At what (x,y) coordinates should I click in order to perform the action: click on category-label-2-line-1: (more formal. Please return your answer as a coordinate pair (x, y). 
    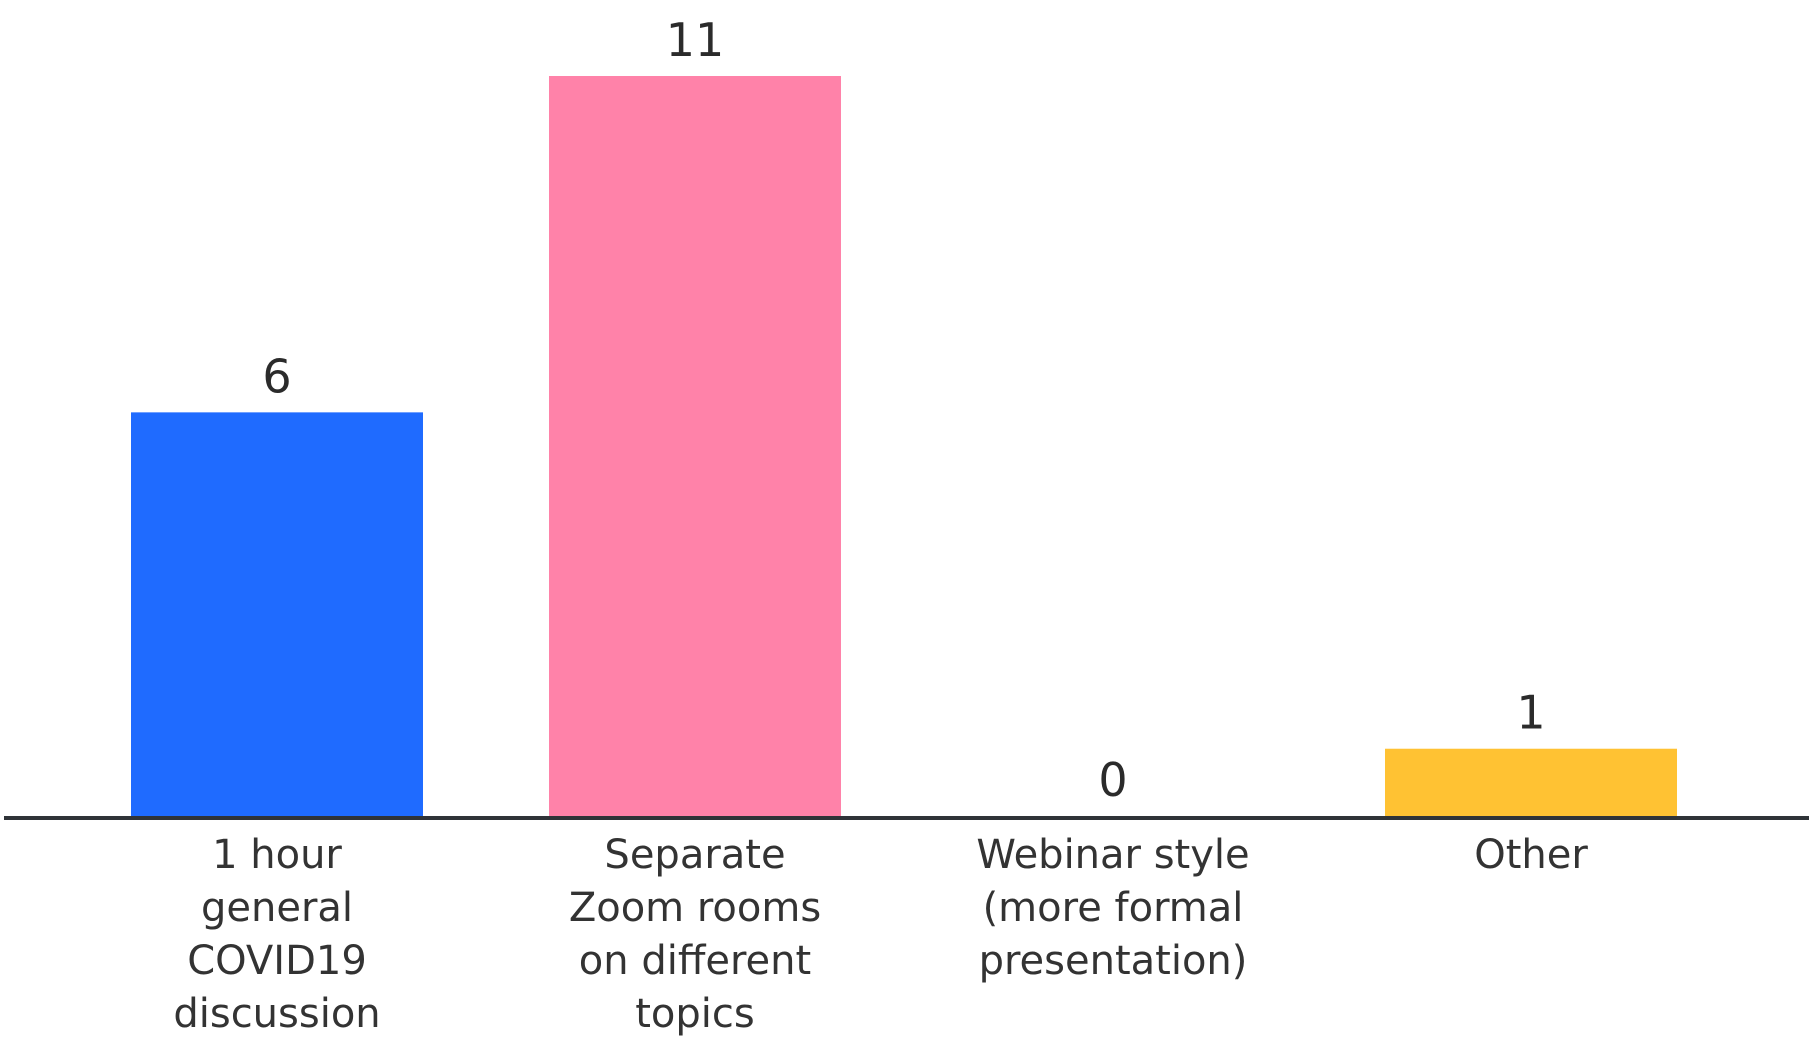
    Looking at the image, I should click on (1113, 908).